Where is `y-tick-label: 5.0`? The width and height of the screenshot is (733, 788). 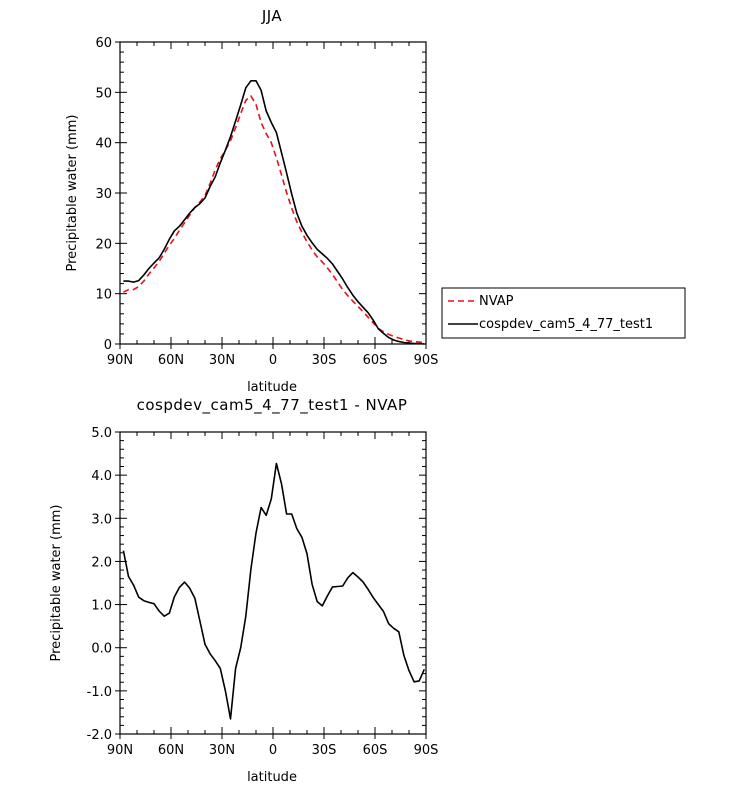 y-tick-label: 5.0 is located at coordinates (101, 433).